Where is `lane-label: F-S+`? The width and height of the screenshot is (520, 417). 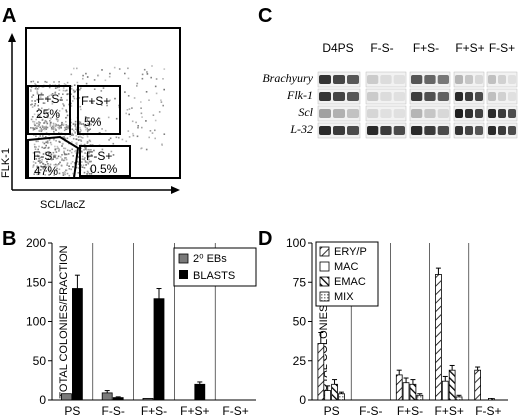
lane-label: F-S+ is located at coordinates (502, 48).